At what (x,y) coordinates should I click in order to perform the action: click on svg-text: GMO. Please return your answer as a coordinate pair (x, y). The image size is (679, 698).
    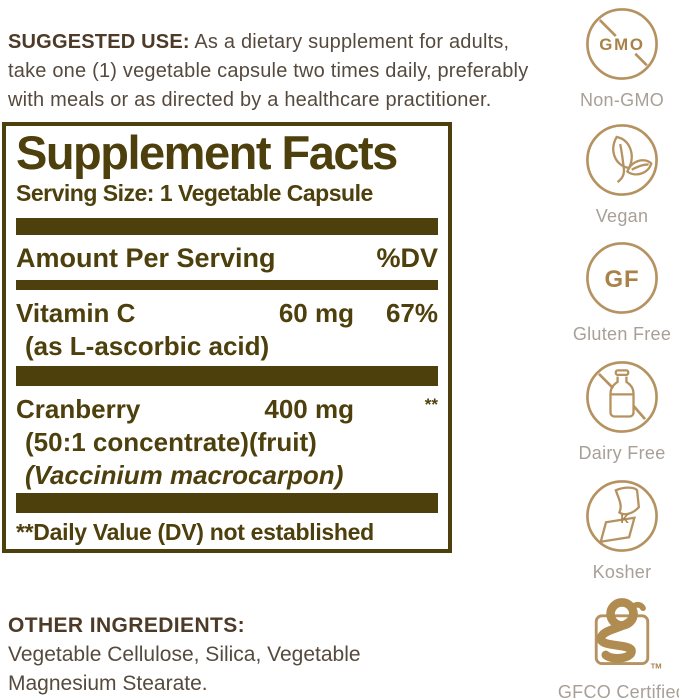
    Looking at the image, I should click on (622, 44).